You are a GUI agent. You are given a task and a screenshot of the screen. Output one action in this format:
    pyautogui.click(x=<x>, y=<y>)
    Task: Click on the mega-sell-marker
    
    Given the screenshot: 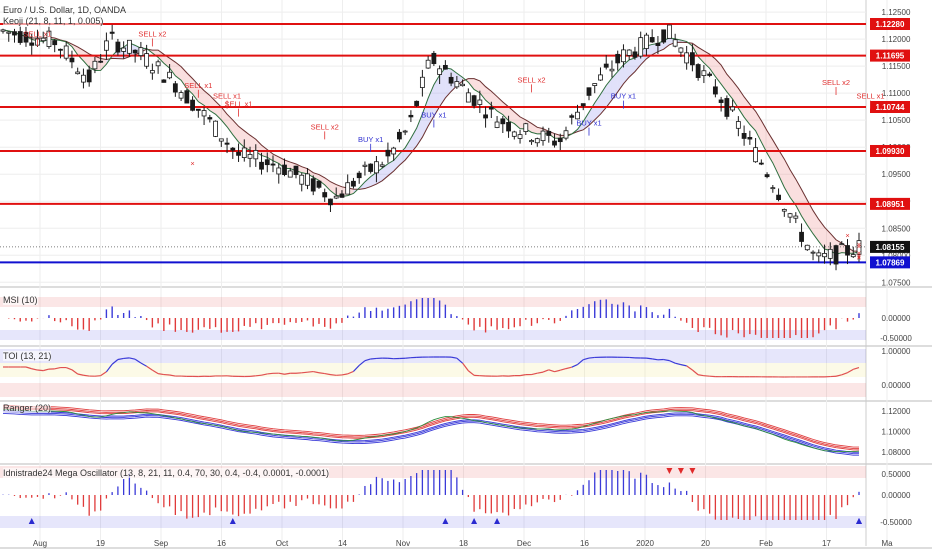 What is the action you would take?
    pyautogui.click(x=669, y=471)
    